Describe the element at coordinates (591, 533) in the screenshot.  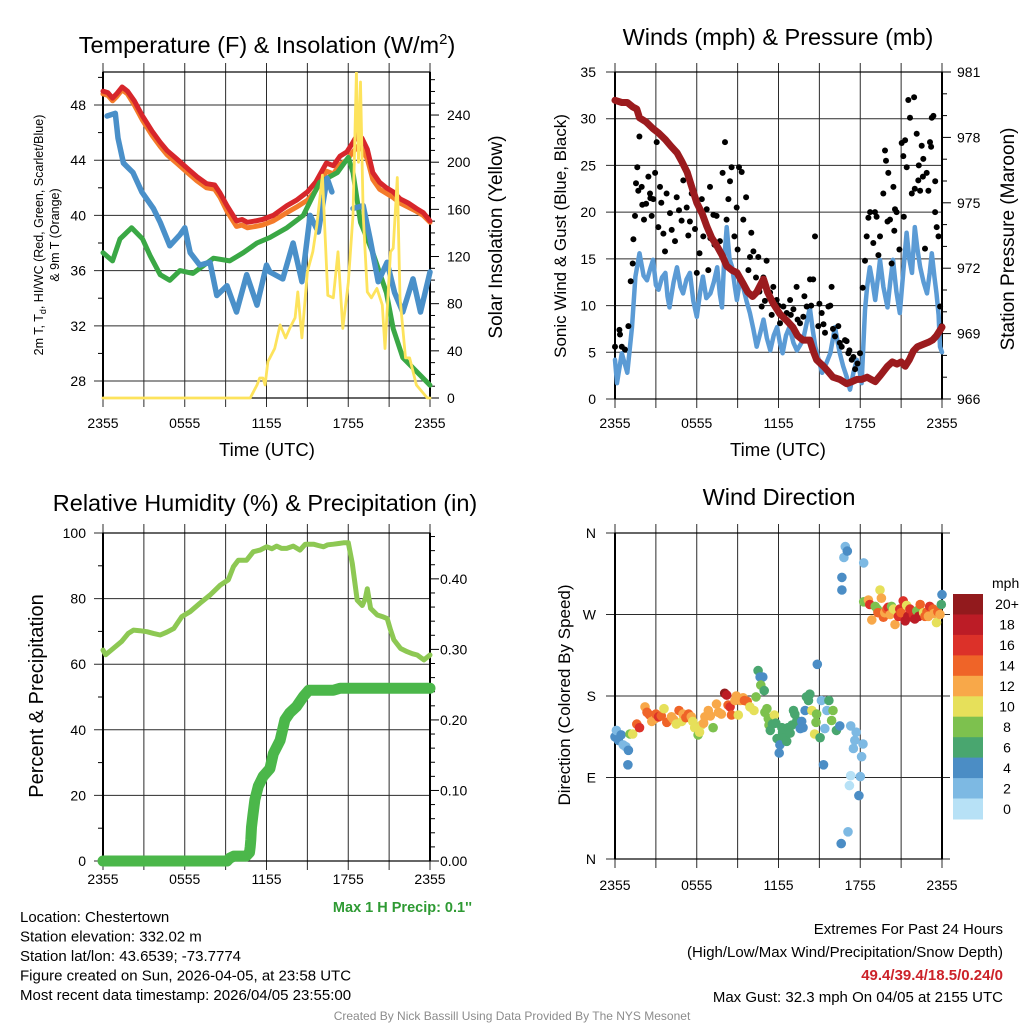
I see `y-tick-label-left: N` at that location.